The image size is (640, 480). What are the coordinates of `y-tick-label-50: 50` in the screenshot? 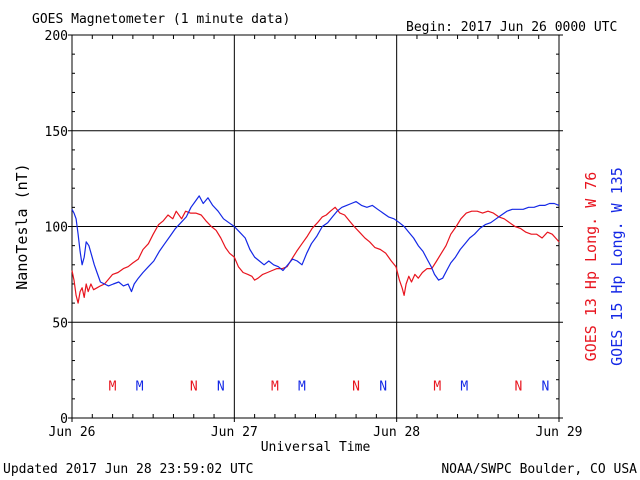 It's located at (60, 323).